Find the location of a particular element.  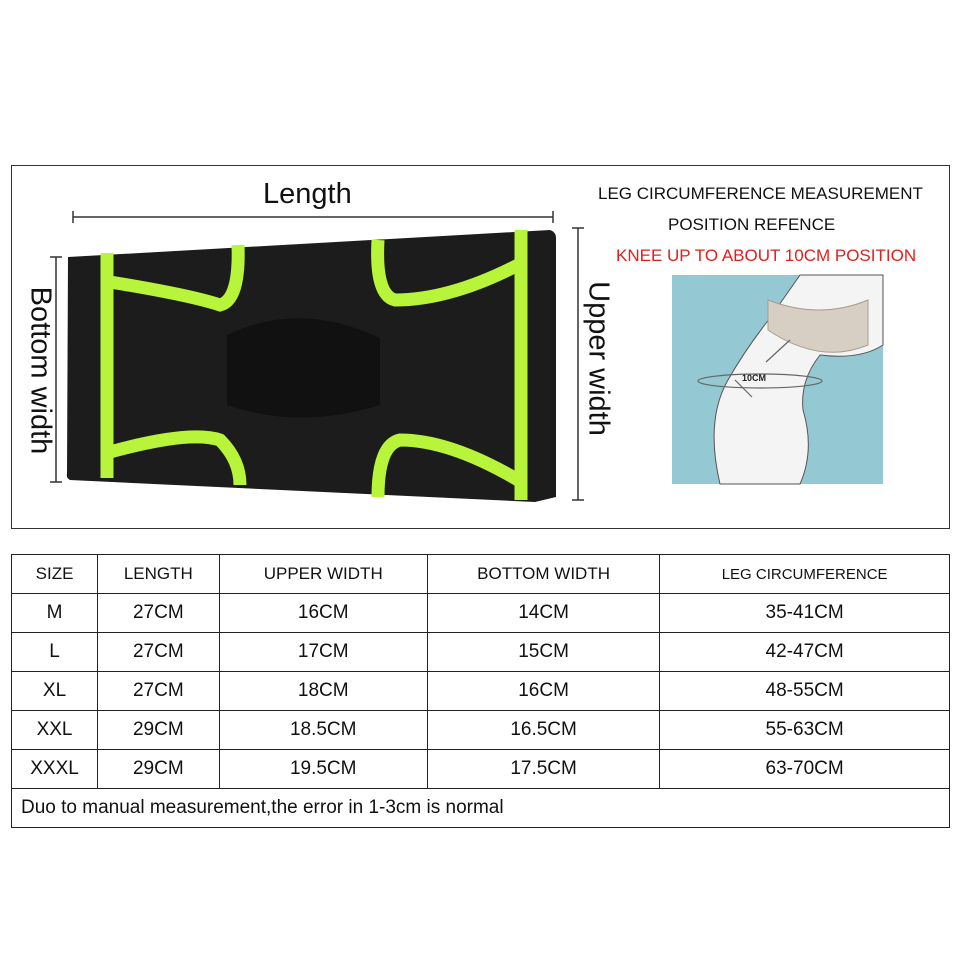

measure-title-line1: LEG CIRCUMFERENCE MEASUREMENT is located at coordinates (760, 193).